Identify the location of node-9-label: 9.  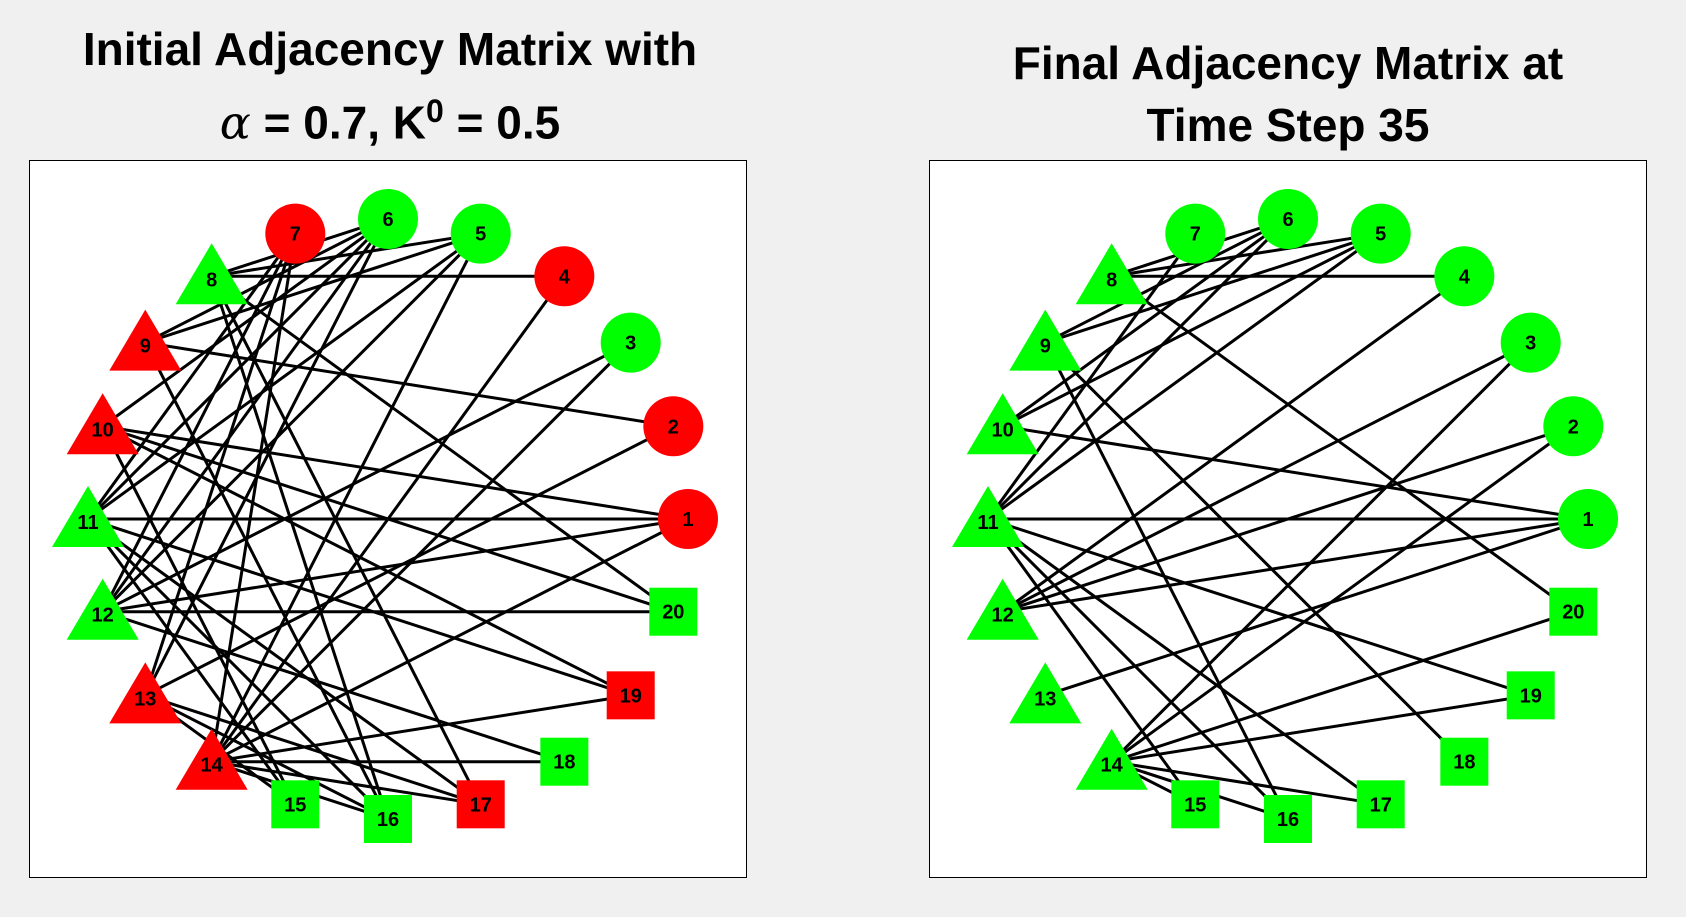
(145, 347).